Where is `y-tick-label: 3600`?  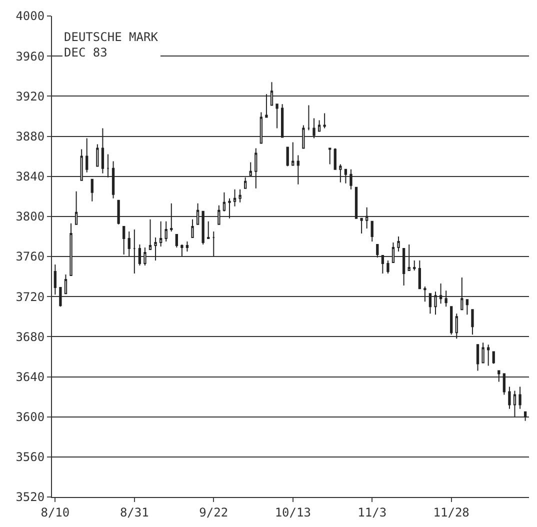
y-tick-label: 3600 is located at coordinates (30, 417).